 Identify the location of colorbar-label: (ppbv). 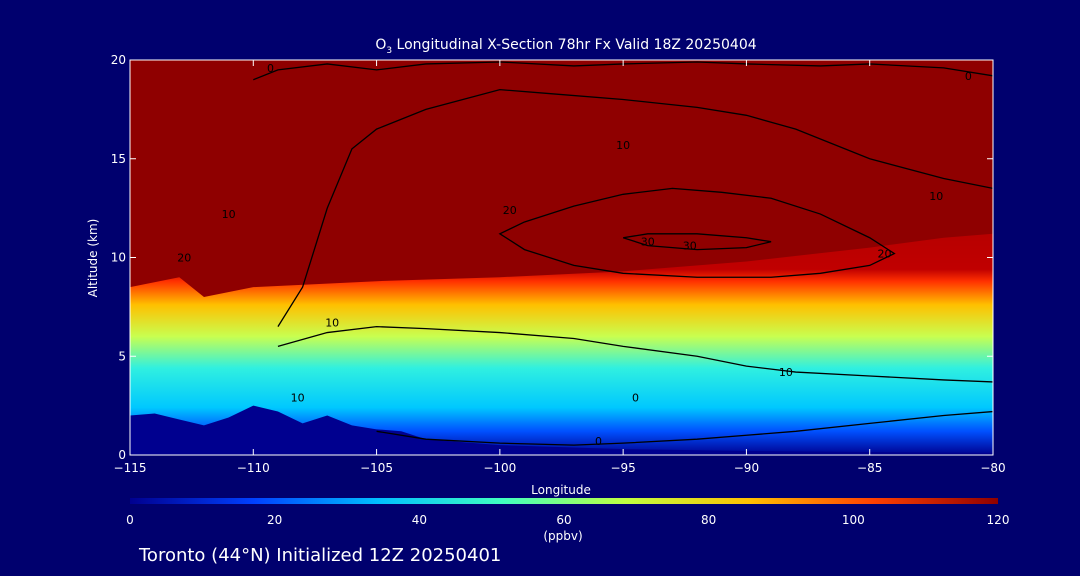
(562, 536).